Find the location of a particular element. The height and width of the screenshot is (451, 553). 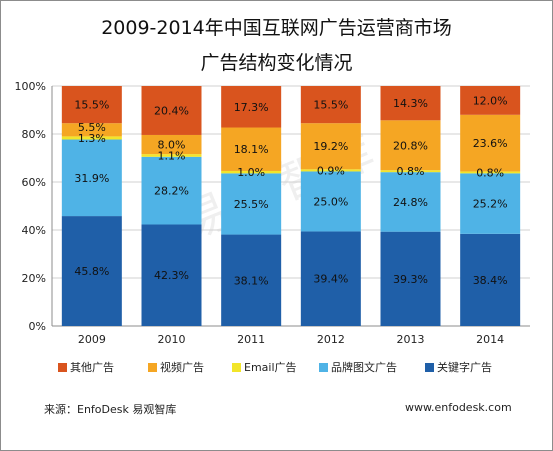

data-label: 0.9% is located at coordinates (331, 170).